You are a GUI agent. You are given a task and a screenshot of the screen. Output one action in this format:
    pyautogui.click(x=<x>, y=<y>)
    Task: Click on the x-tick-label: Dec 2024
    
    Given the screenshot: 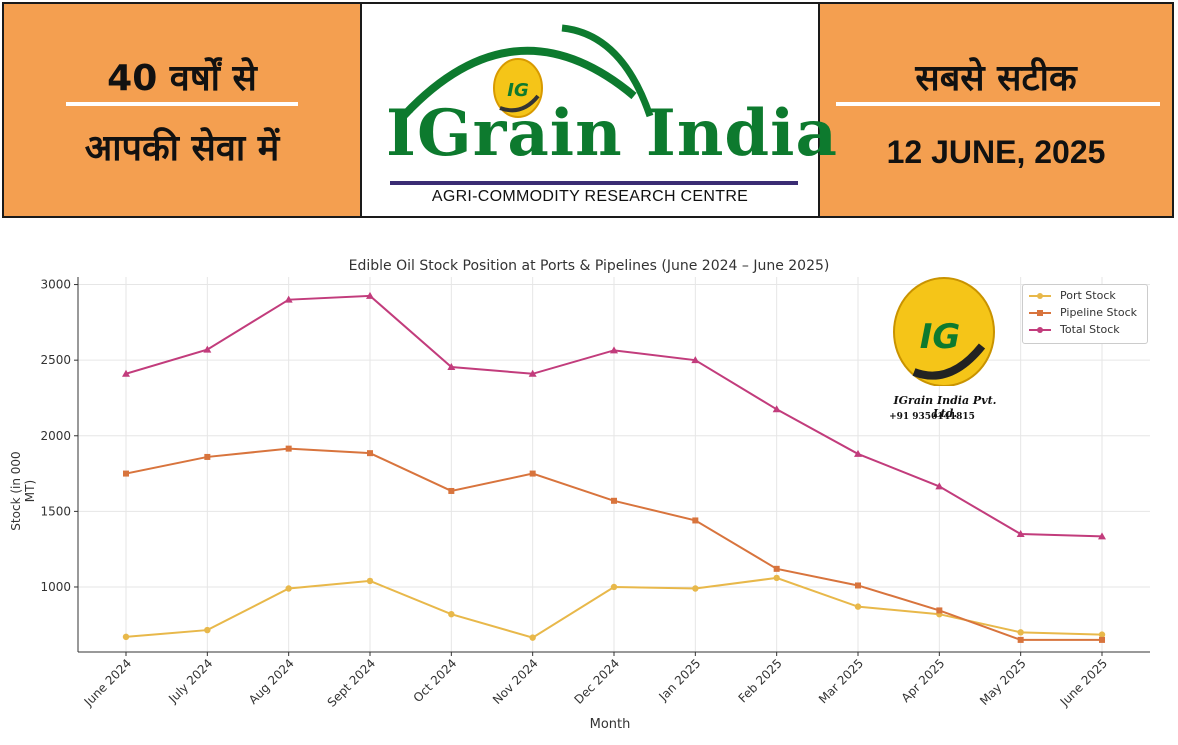 What is the action you would take?
    pyautogui.click(x=597, y=681)
    